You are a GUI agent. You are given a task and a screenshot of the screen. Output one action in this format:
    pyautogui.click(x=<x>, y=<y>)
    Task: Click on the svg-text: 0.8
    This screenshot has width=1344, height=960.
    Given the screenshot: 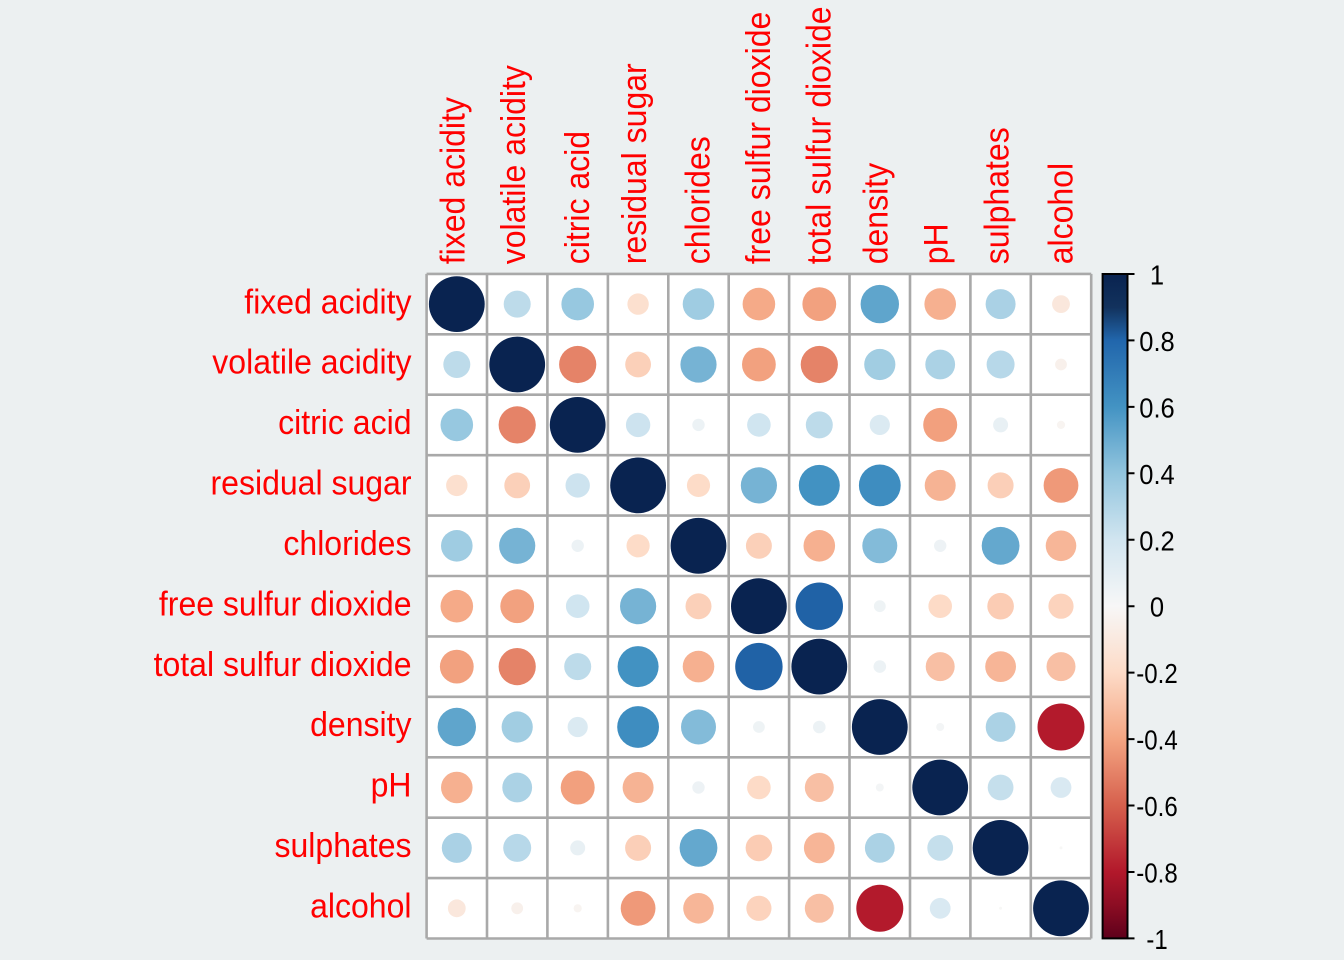 What is the action you would take?
    pyautogui.click(x=1156, y=341)
    